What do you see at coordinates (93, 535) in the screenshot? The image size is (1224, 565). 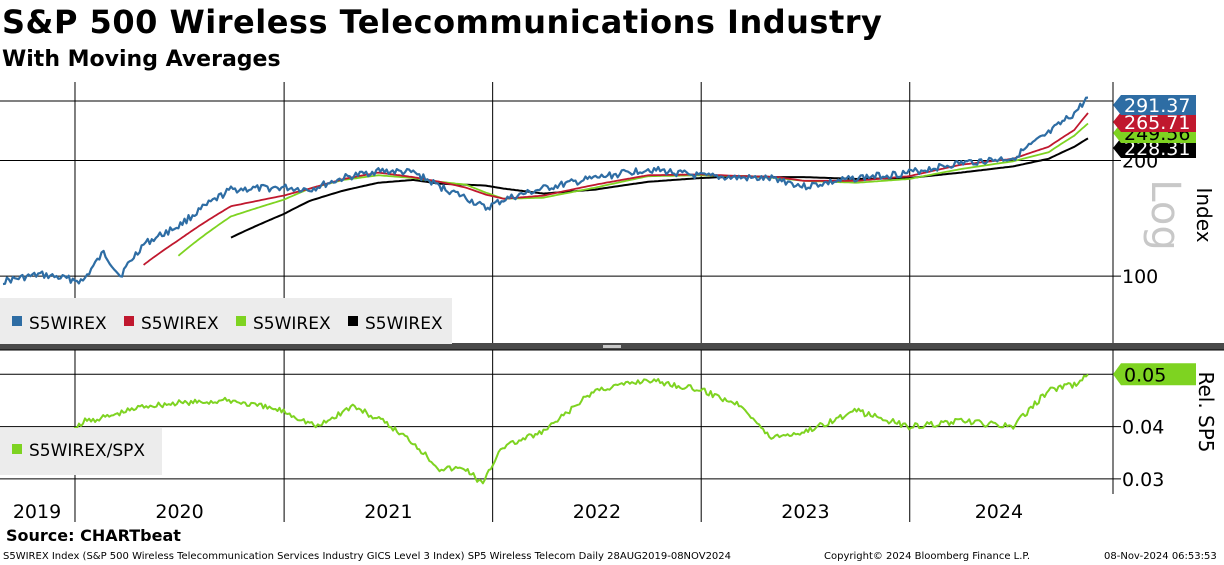 I see `source-label: Source: CHARTbeat` at bounding box center [93, 535].